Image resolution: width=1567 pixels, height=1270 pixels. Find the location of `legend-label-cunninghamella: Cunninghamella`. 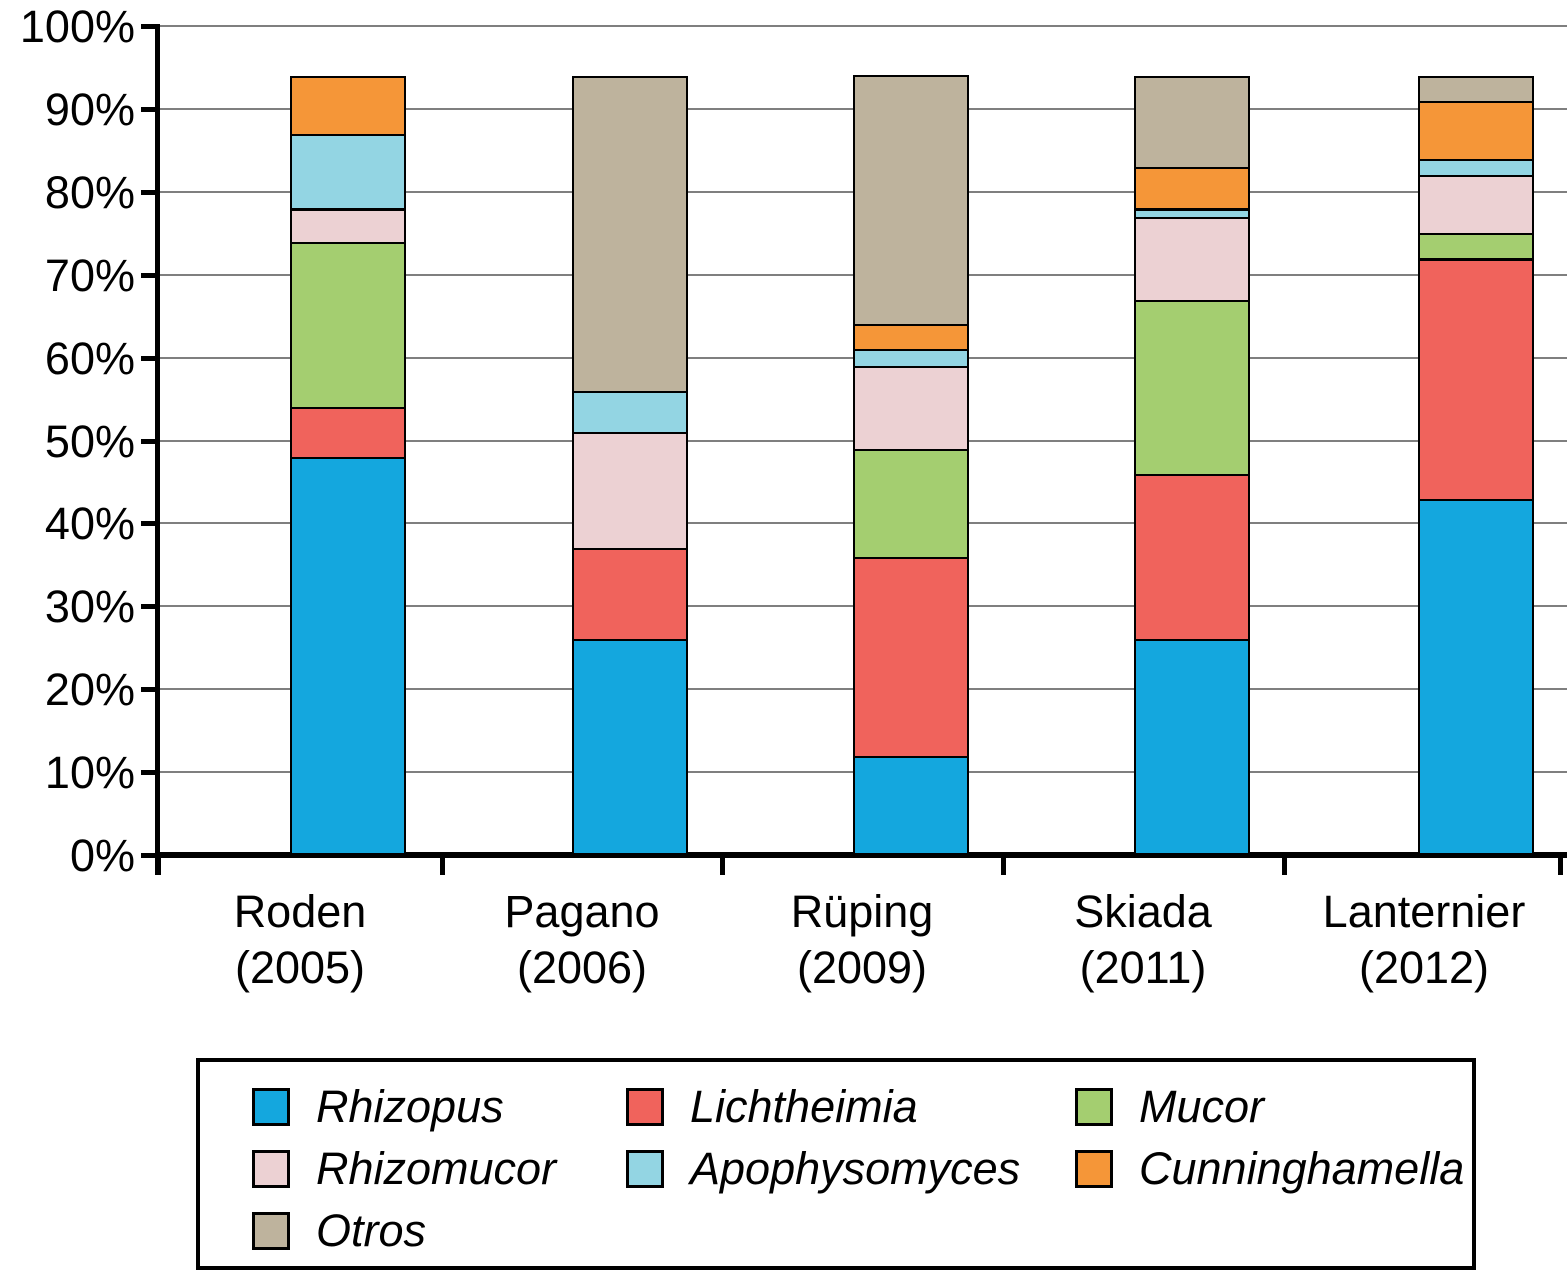

legend-label-cunninghamella: Cunninghamella is located at coordinates (1302, 1168).